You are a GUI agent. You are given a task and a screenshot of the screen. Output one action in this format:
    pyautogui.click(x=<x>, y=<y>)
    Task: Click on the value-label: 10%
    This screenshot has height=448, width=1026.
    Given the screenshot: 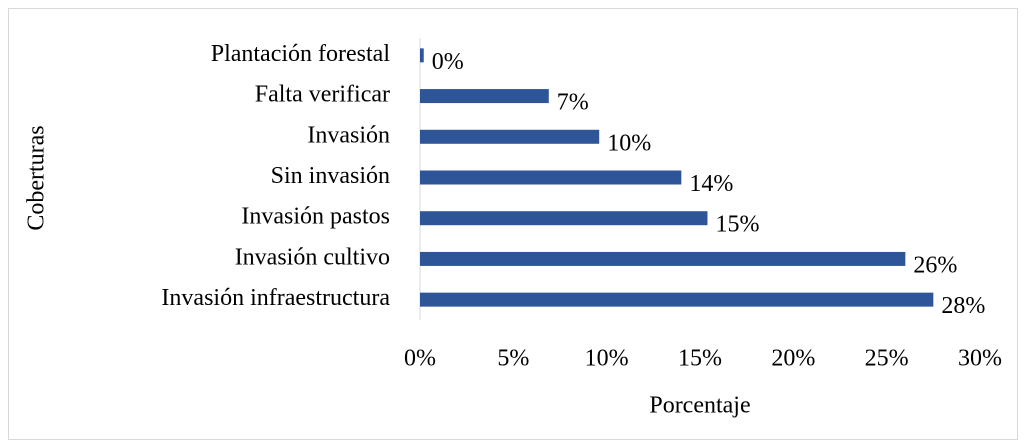 What is the action you would take?
    pyautogui.click(x=629, y=143)
    